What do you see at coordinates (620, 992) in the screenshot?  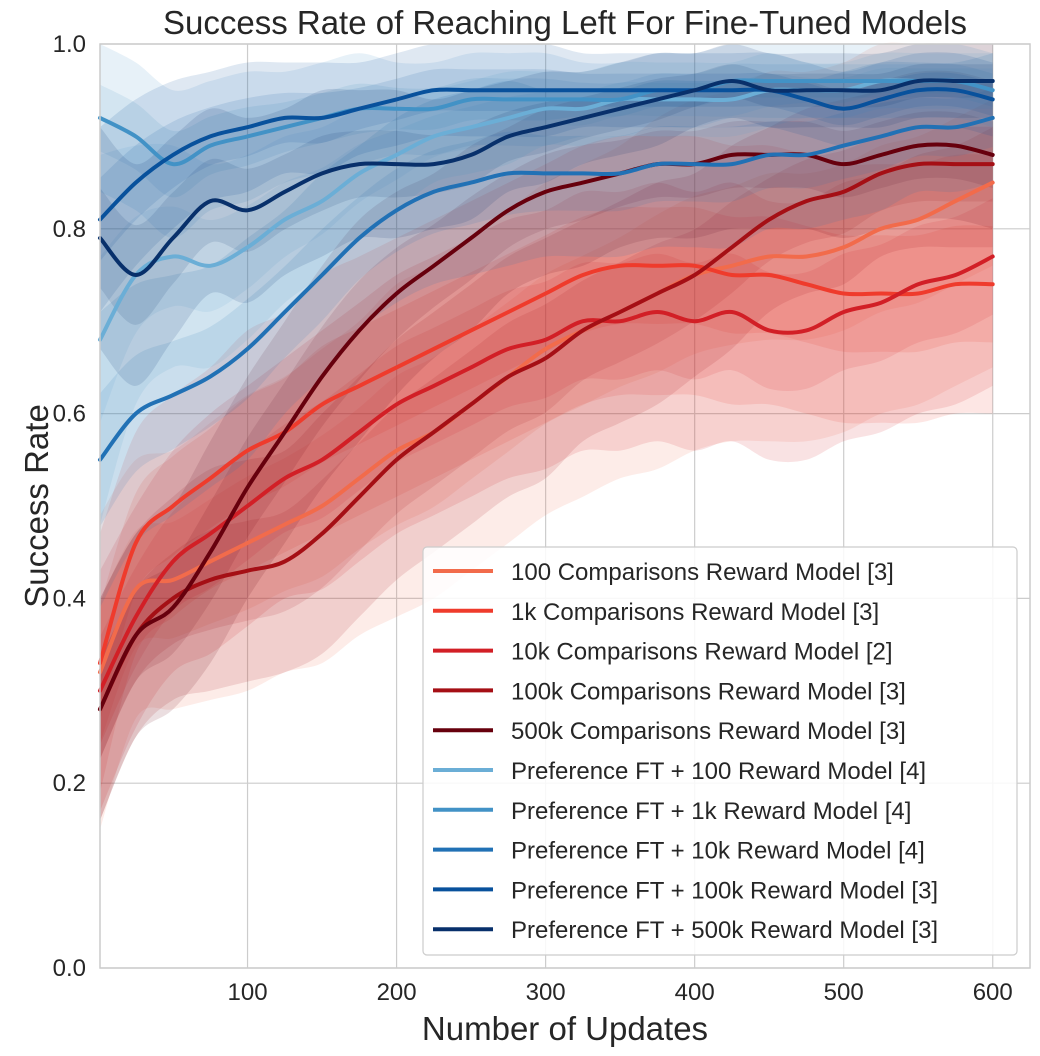 I see `x-tick-labels: 100 200 300 400 500 600` at bounding box center [620, 992].